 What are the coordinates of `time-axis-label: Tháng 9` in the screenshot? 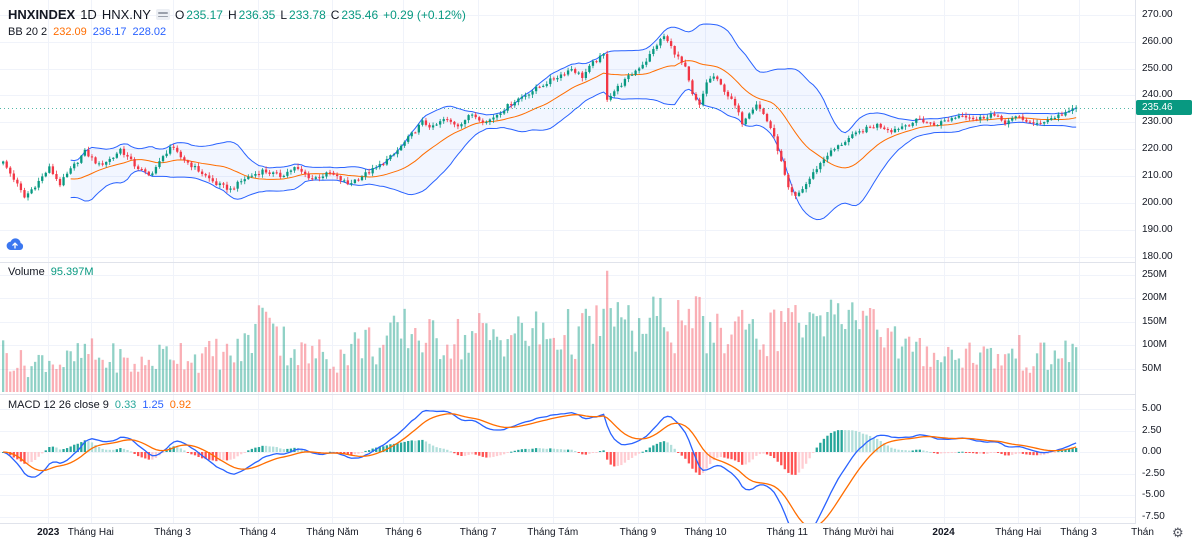 It's located at (638, 532).